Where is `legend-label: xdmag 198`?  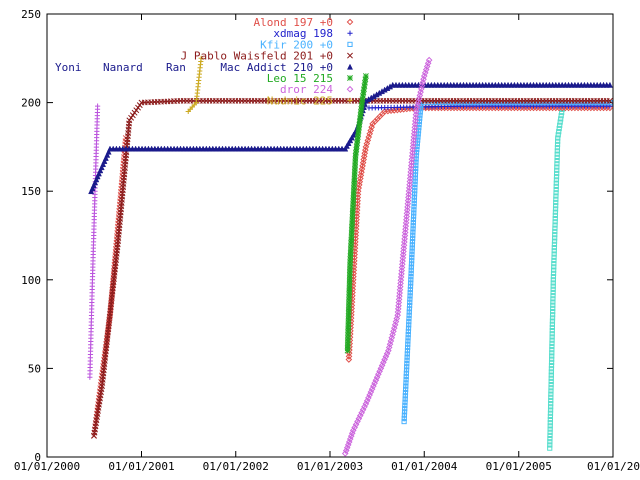 legend-label: xdmag 198 is located at coordinates (303, 33).